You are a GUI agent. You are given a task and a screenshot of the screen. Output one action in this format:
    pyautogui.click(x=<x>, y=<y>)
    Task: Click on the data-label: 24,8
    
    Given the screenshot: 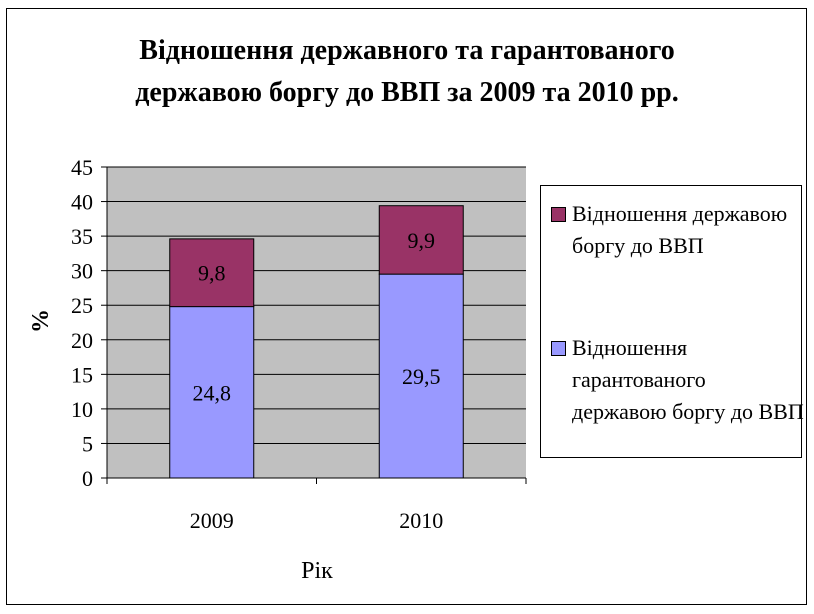 What is the action you would take?
    pyautogui.click(x=212, y=392)
    